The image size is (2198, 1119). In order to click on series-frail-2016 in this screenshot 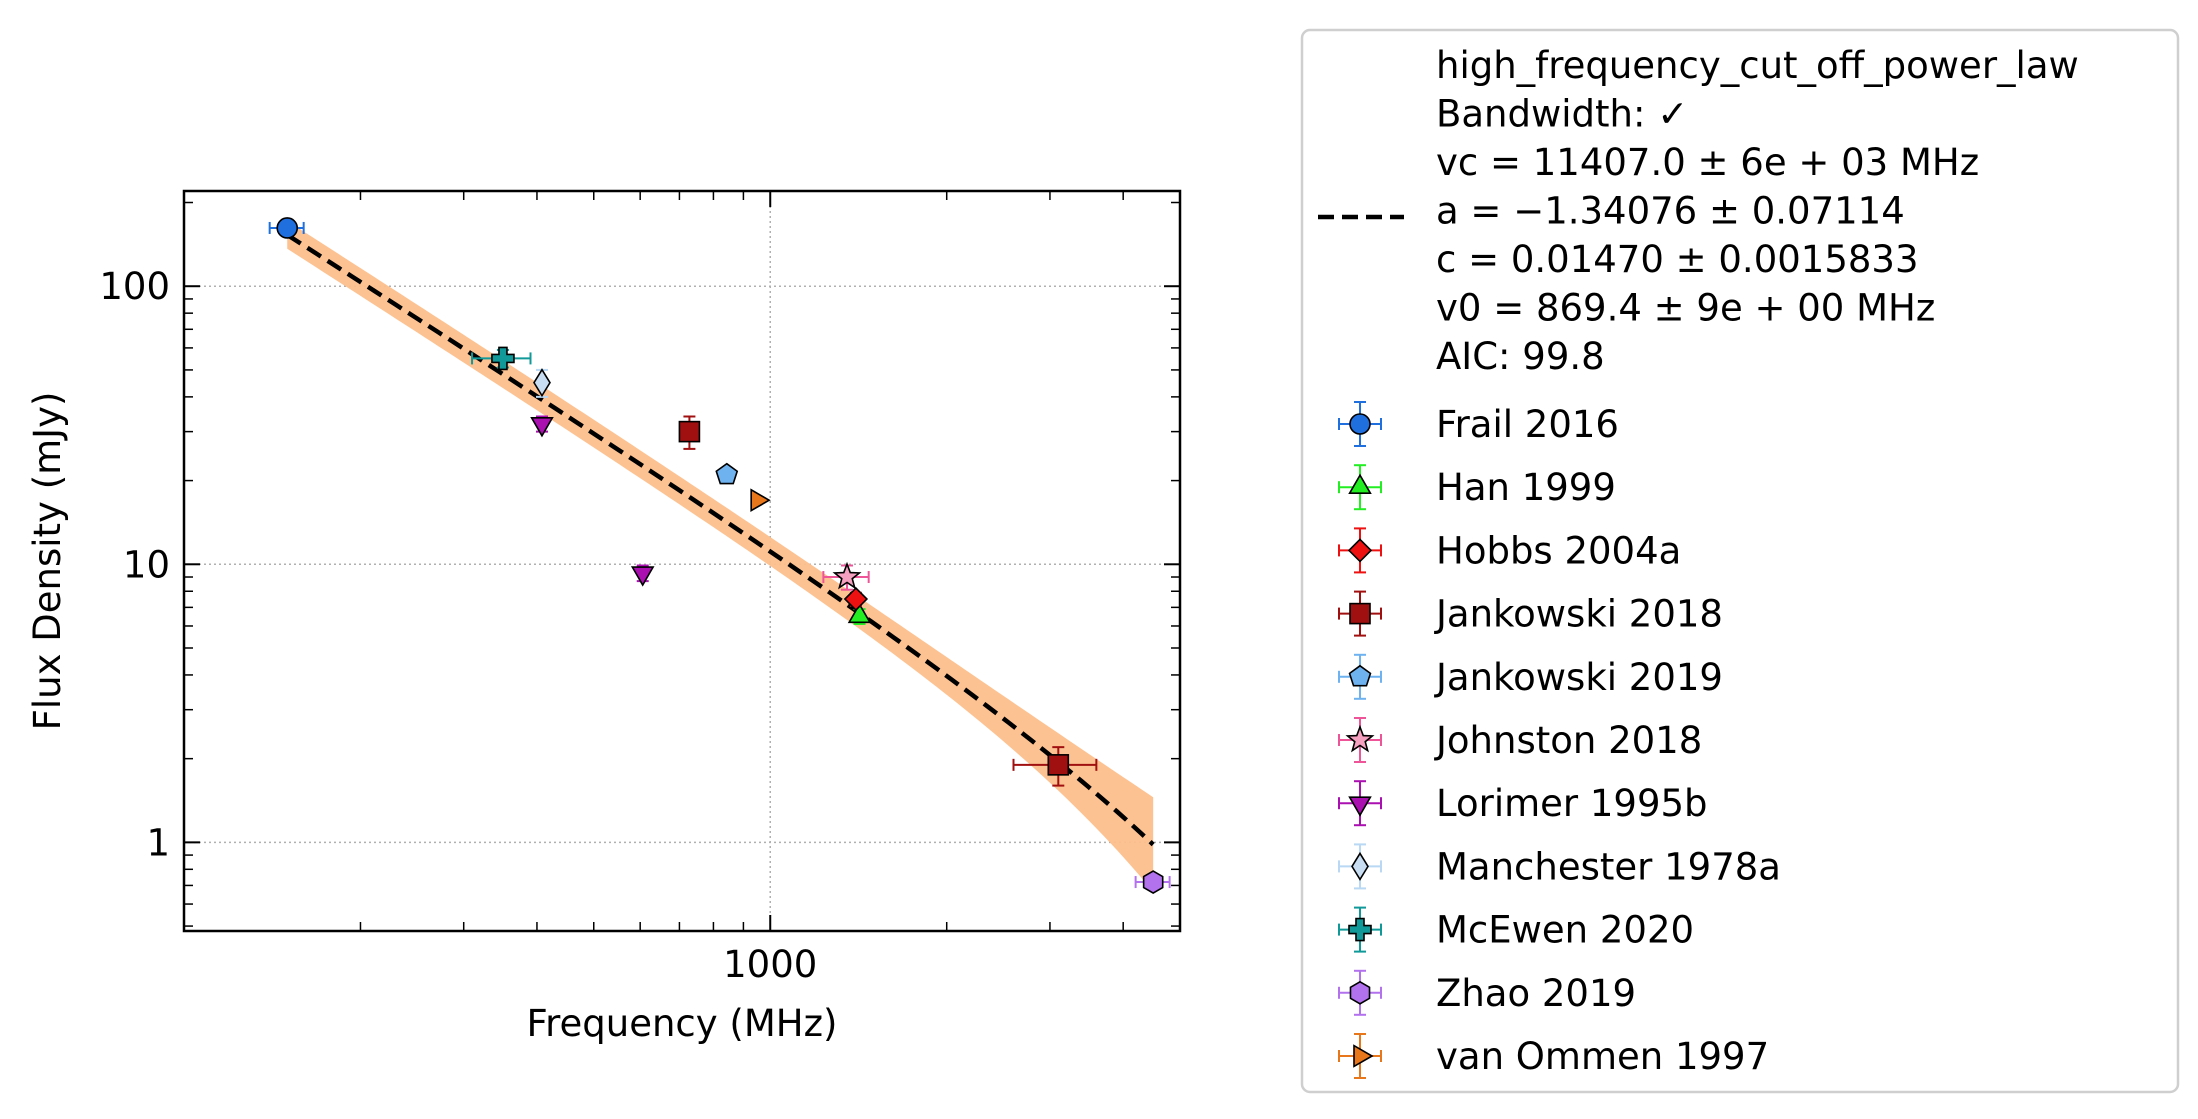, I will do `click(286, 228)`.